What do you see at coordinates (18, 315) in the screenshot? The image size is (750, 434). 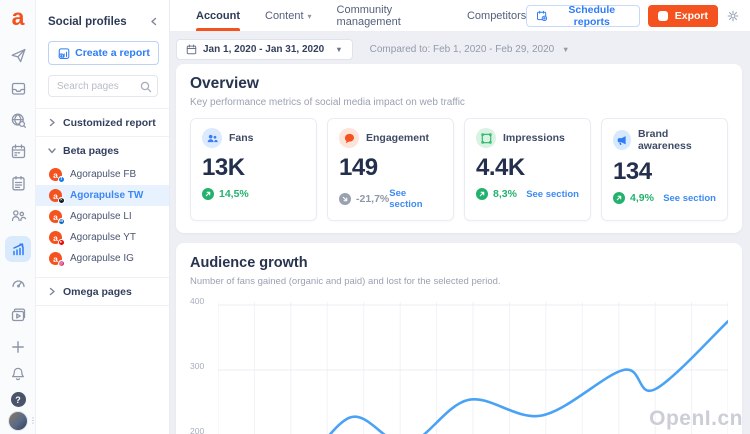 I see `media-library-icon` at bounding box center [18, 315].